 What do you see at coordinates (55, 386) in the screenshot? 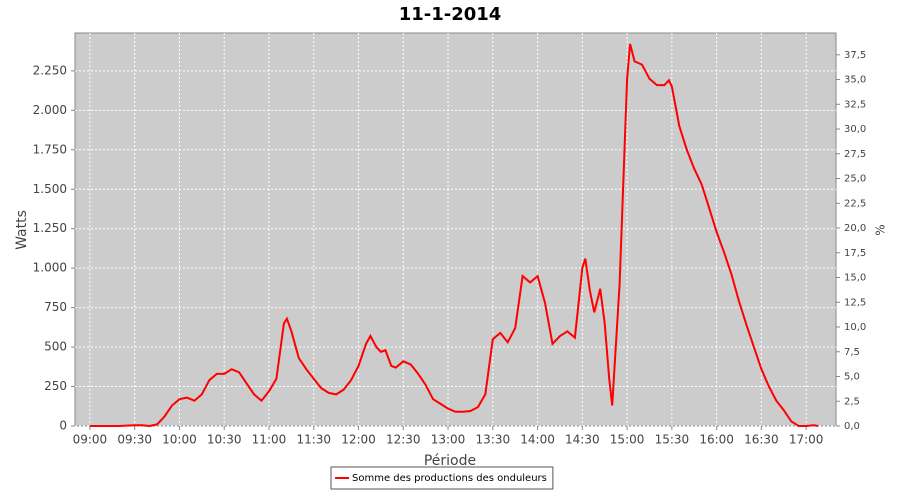
I see `y-tick-label: 250` at bounding box center [55, 386].